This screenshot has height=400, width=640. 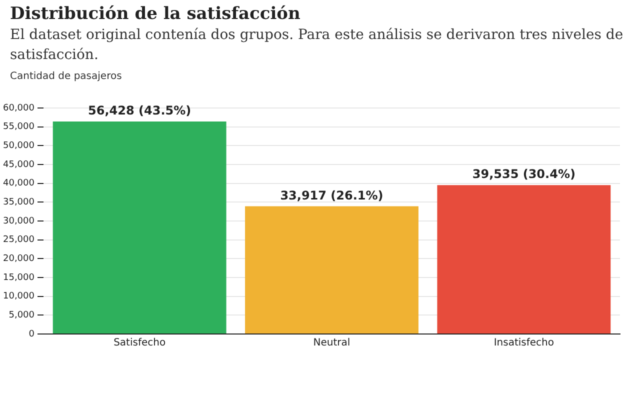 What do you see at coordinates (18, 278) in the screenshot?
I see `y-tick-label: 15,000` at bounding box center [18, 278].